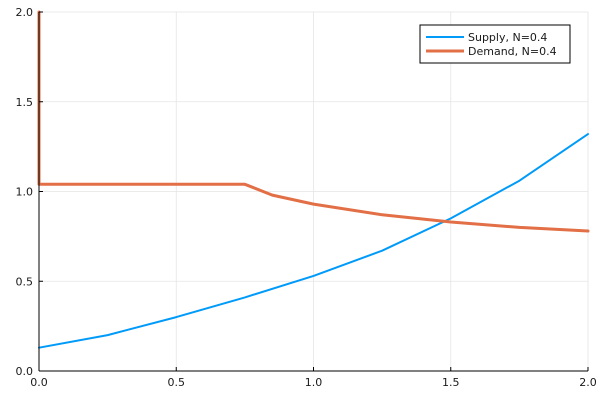  I want to click on y-tick-label: 1.5, so click(25, 102).